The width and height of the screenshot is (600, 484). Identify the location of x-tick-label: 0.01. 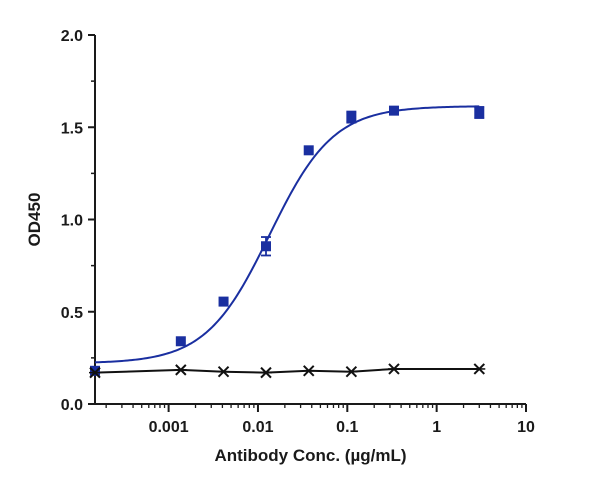
(257, 427).